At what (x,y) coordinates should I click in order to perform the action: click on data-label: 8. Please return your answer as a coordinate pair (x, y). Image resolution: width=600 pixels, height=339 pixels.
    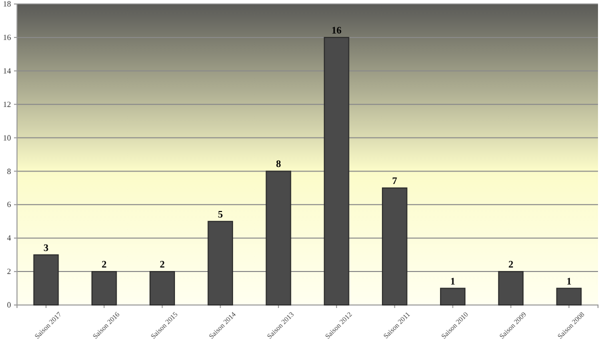
    Looking at the image, I should click on (278, 164).